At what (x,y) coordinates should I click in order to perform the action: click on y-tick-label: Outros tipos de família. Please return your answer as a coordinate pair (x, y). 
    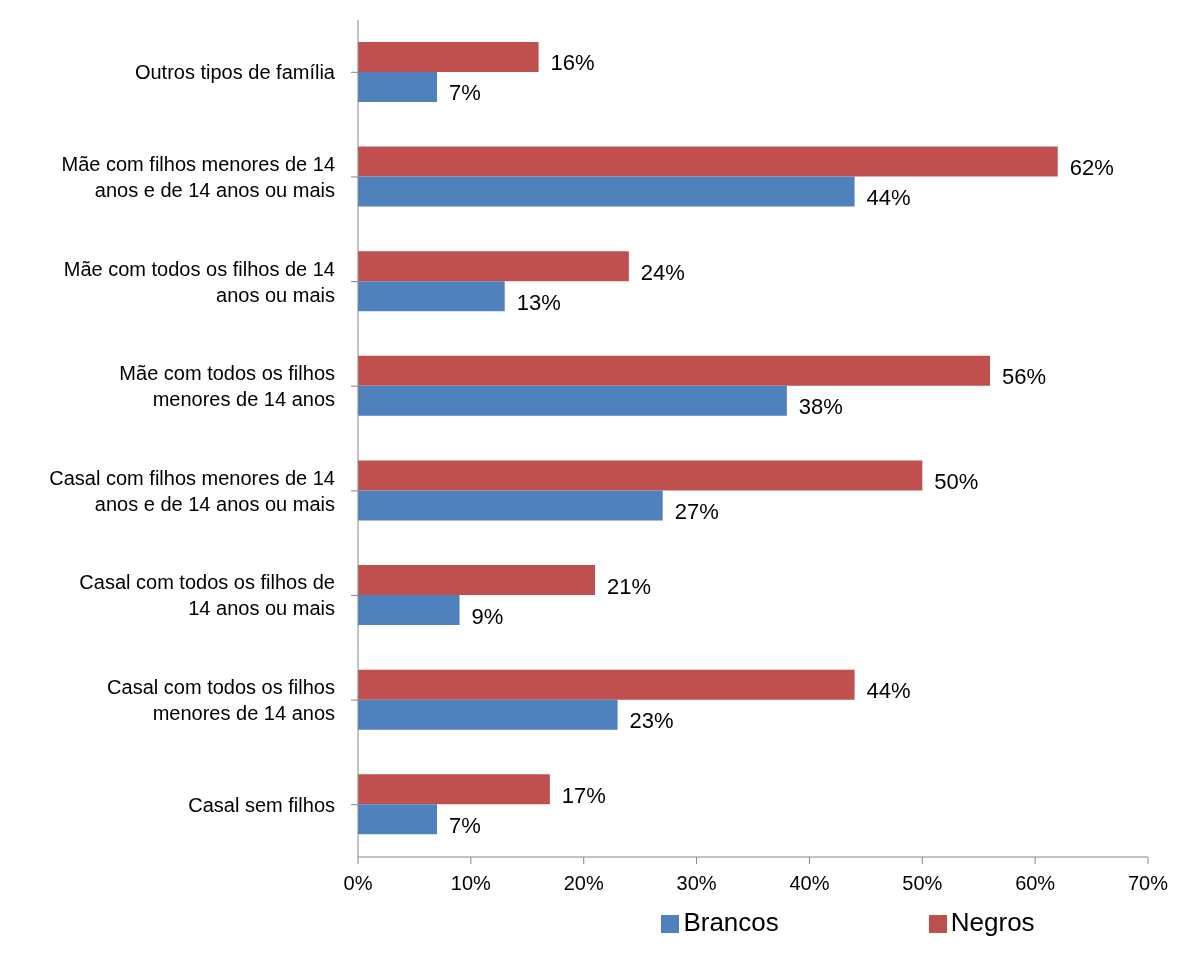
    Looking at the image, I should click on (235, 72).